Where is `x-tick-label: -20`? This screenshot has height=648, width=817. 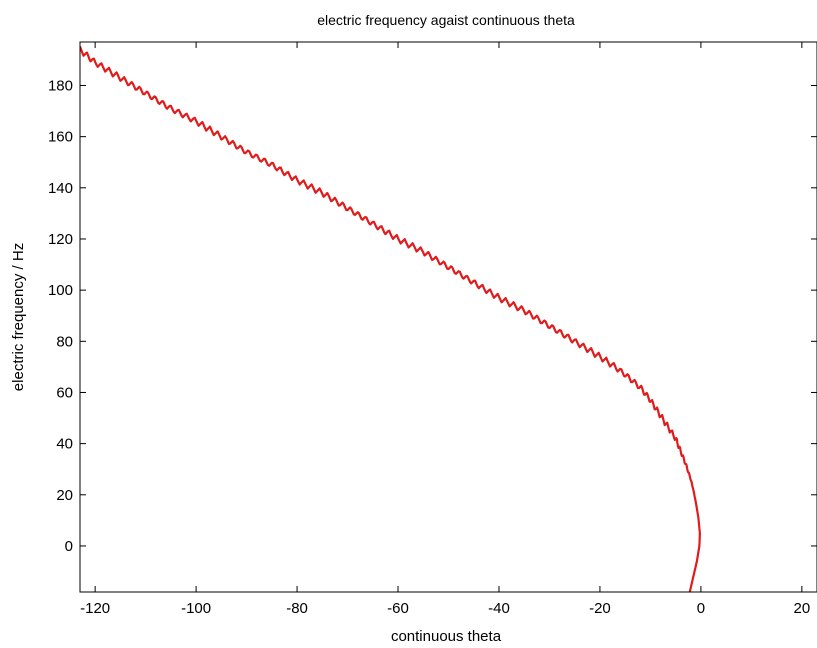
x-tick-label: -20 is located at coordinates (600, 608).